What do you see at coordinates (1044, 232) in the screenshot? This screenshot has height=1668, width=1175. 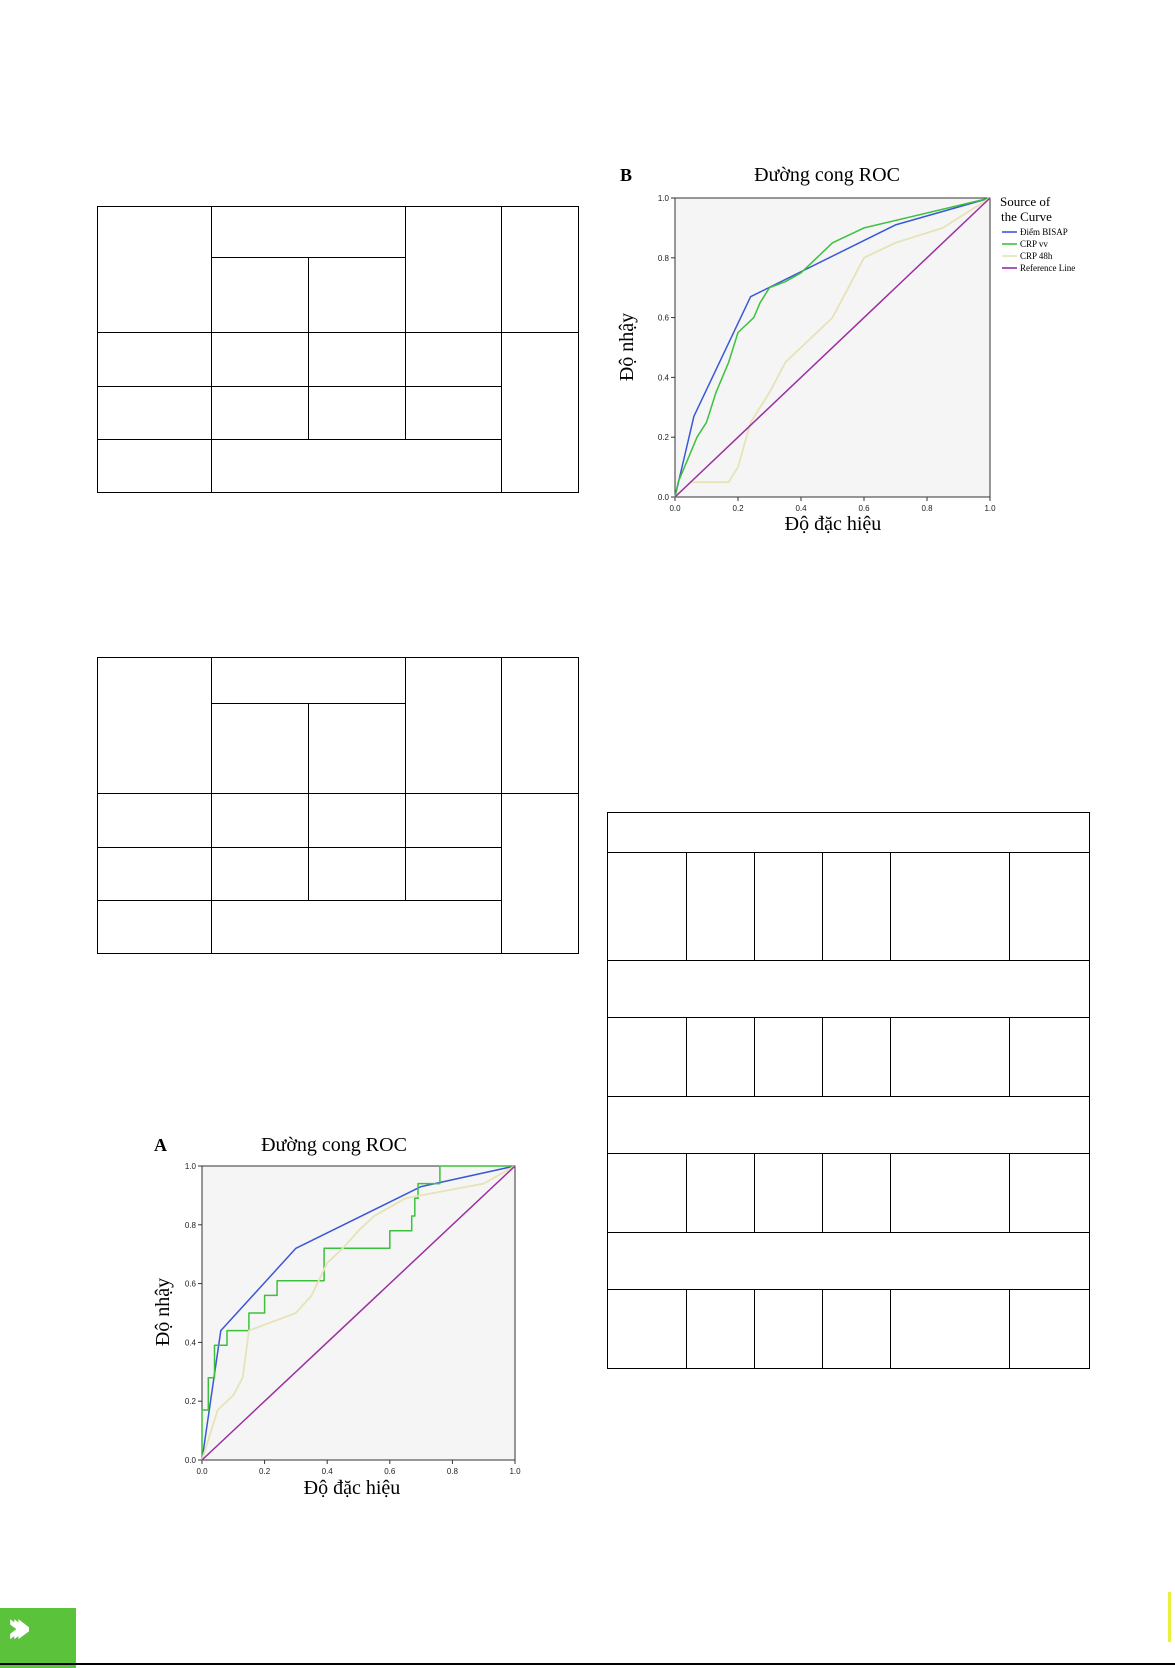 I see `legend-entry: Điểm BISAP` at bounding box center [1044, 232].